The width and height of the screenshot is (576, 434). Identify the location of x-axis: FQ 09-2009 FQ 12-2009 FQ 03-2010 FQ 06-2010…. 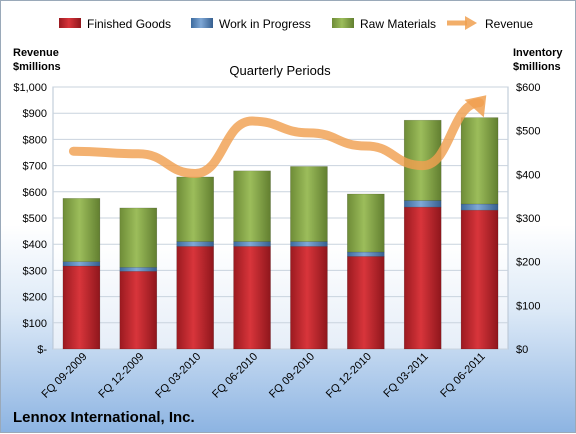
(264, 376).